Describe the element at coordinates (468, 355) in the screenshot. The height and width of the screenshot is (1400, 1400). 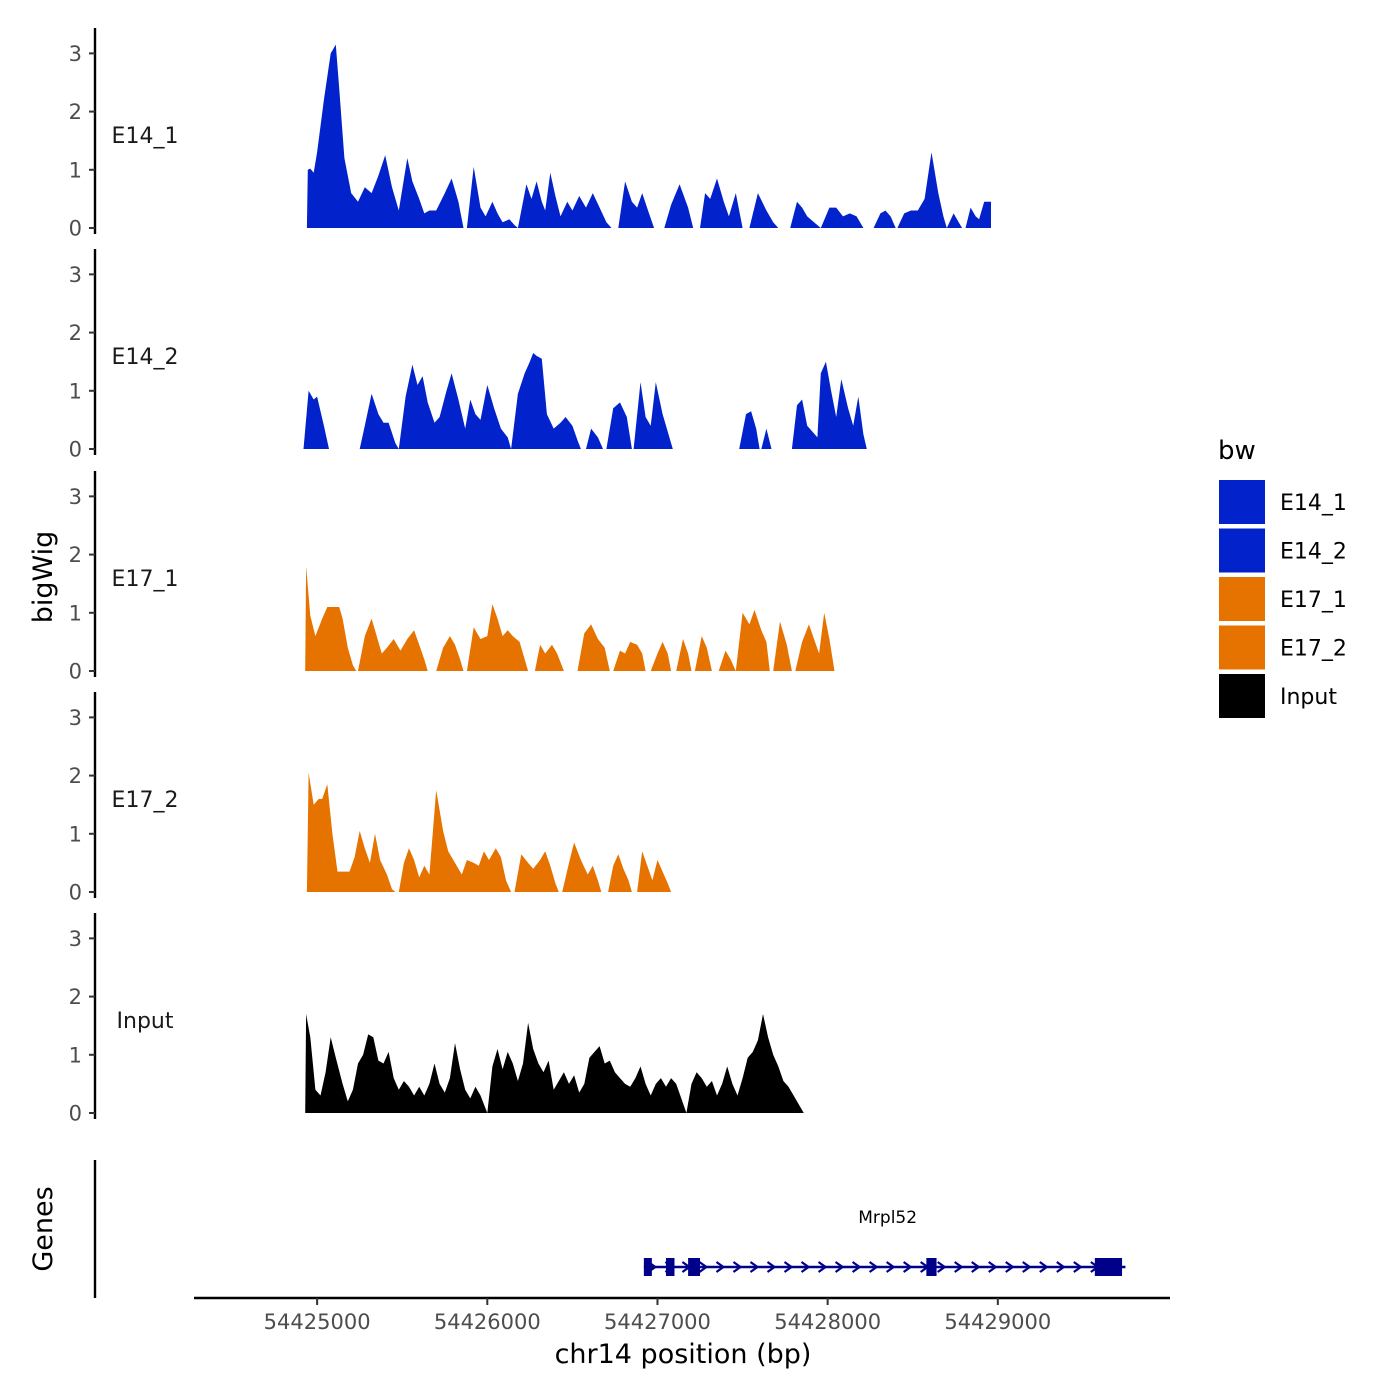
I see `track-e14-2: 0 1 2 3 E14_2` at that location.